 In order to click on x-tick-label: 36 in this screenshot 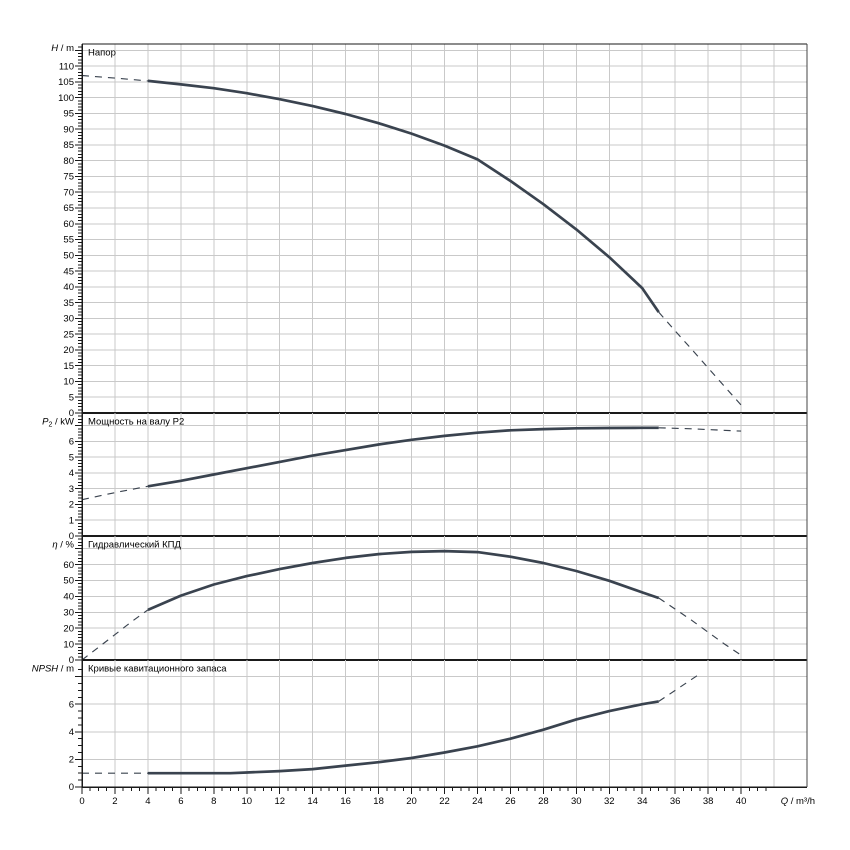, I will do `click(675, 801)`.